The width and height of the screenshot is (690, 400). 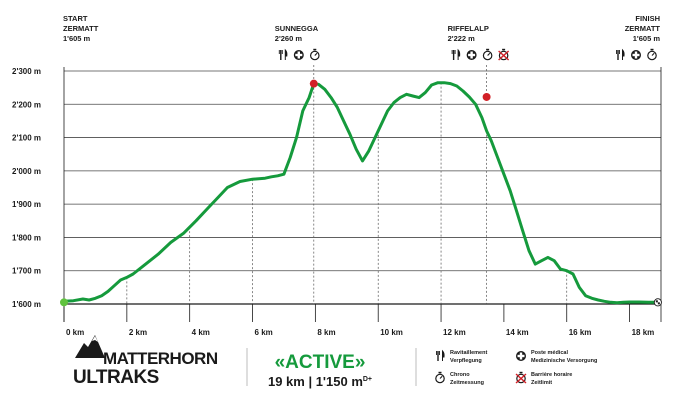 What do you see at coordinates (75, 332) in the screenshot?
I see `x-tick-label: 0 km` at bounding box center [75, 332].